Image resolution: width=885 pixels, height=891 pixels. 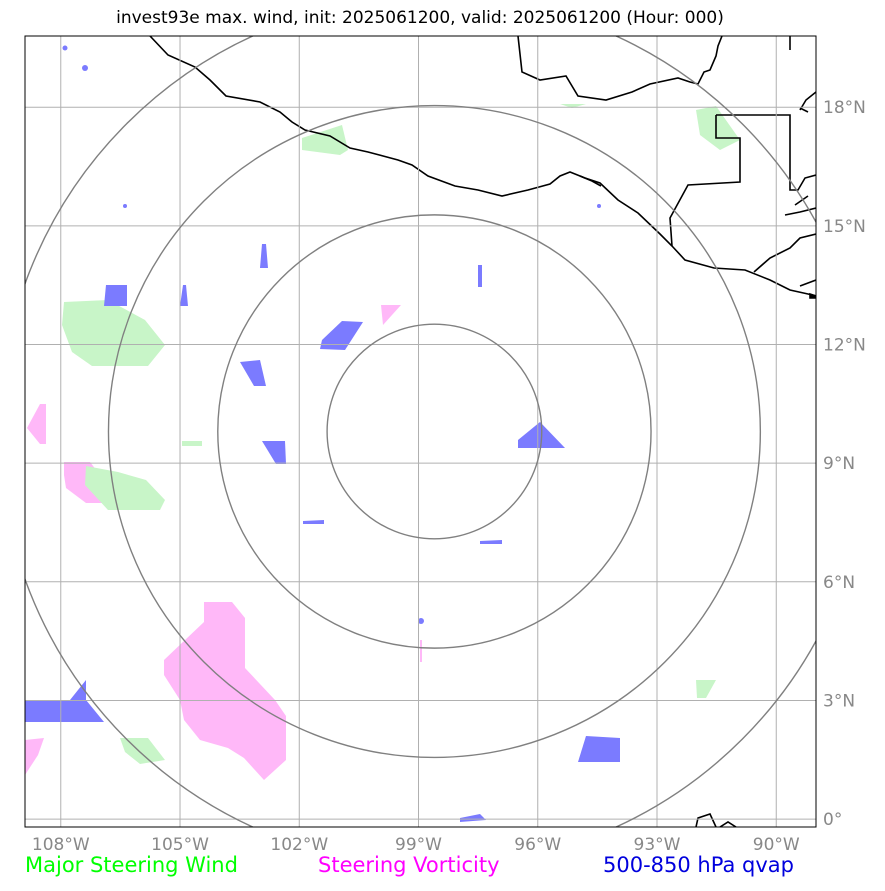 What do you see at coordinates (839, 701) in the screenshot?
I see `latitude-tick-label: 3°N` at bounding box center [839, 701].